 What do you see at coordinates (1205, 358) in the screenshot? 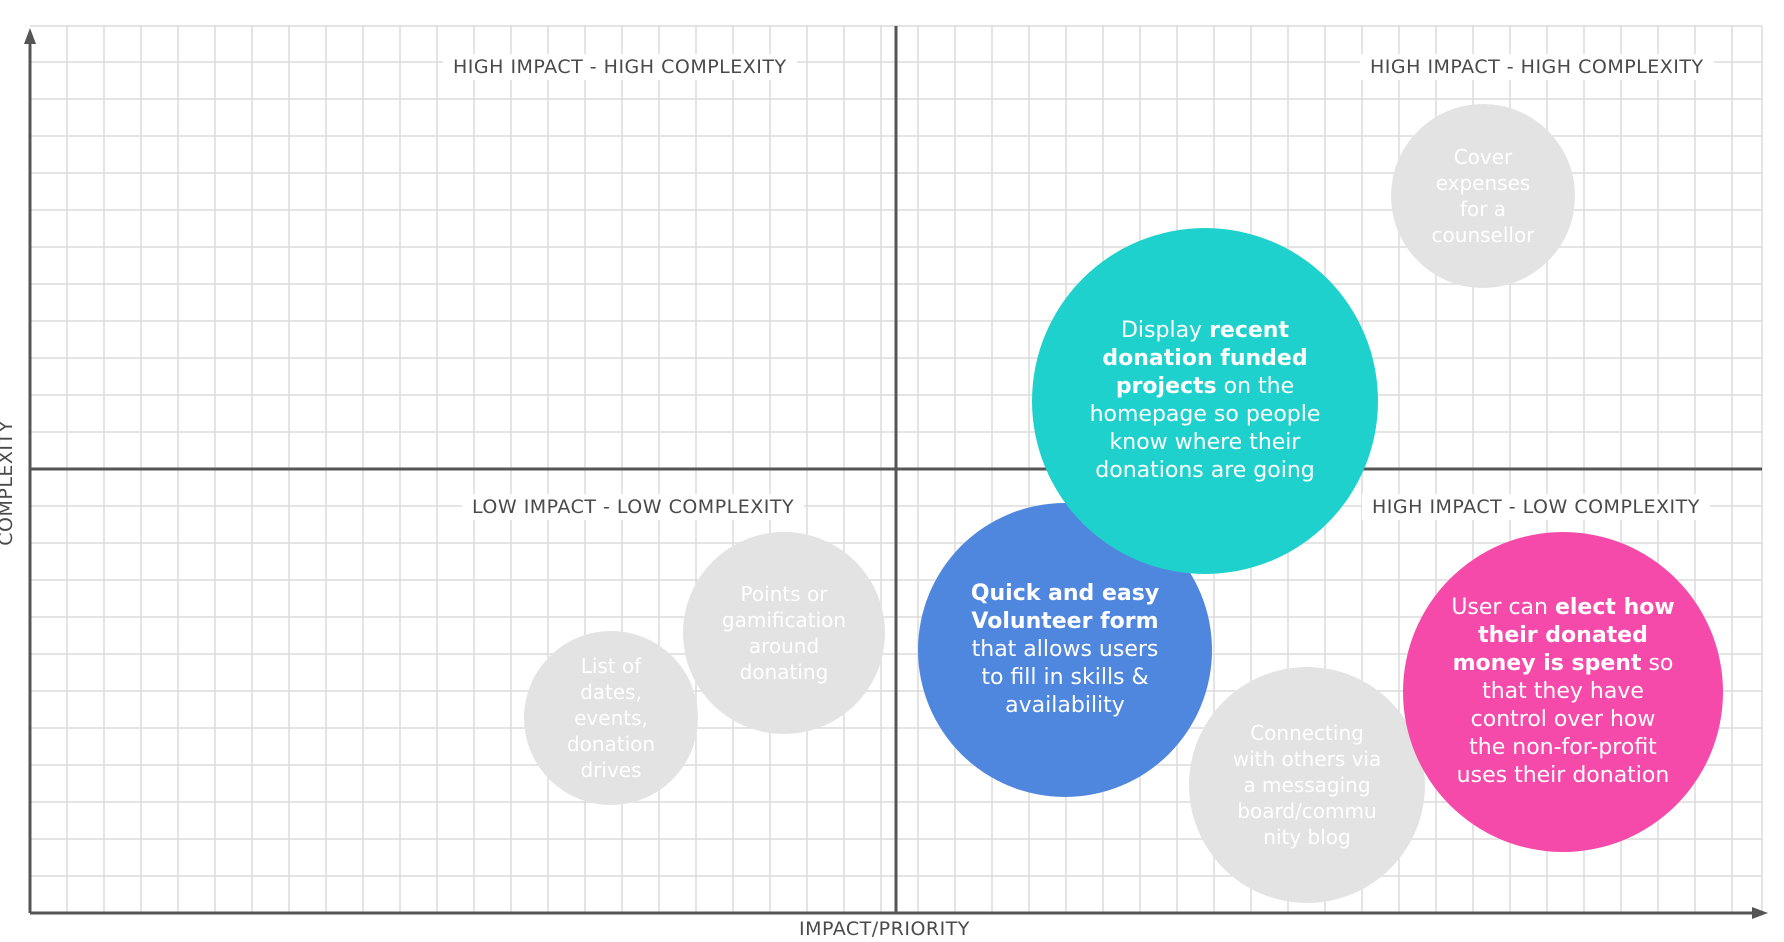
I see `bubble-bold-text: recent donation funded projects` at bounding box center [1205, 358].